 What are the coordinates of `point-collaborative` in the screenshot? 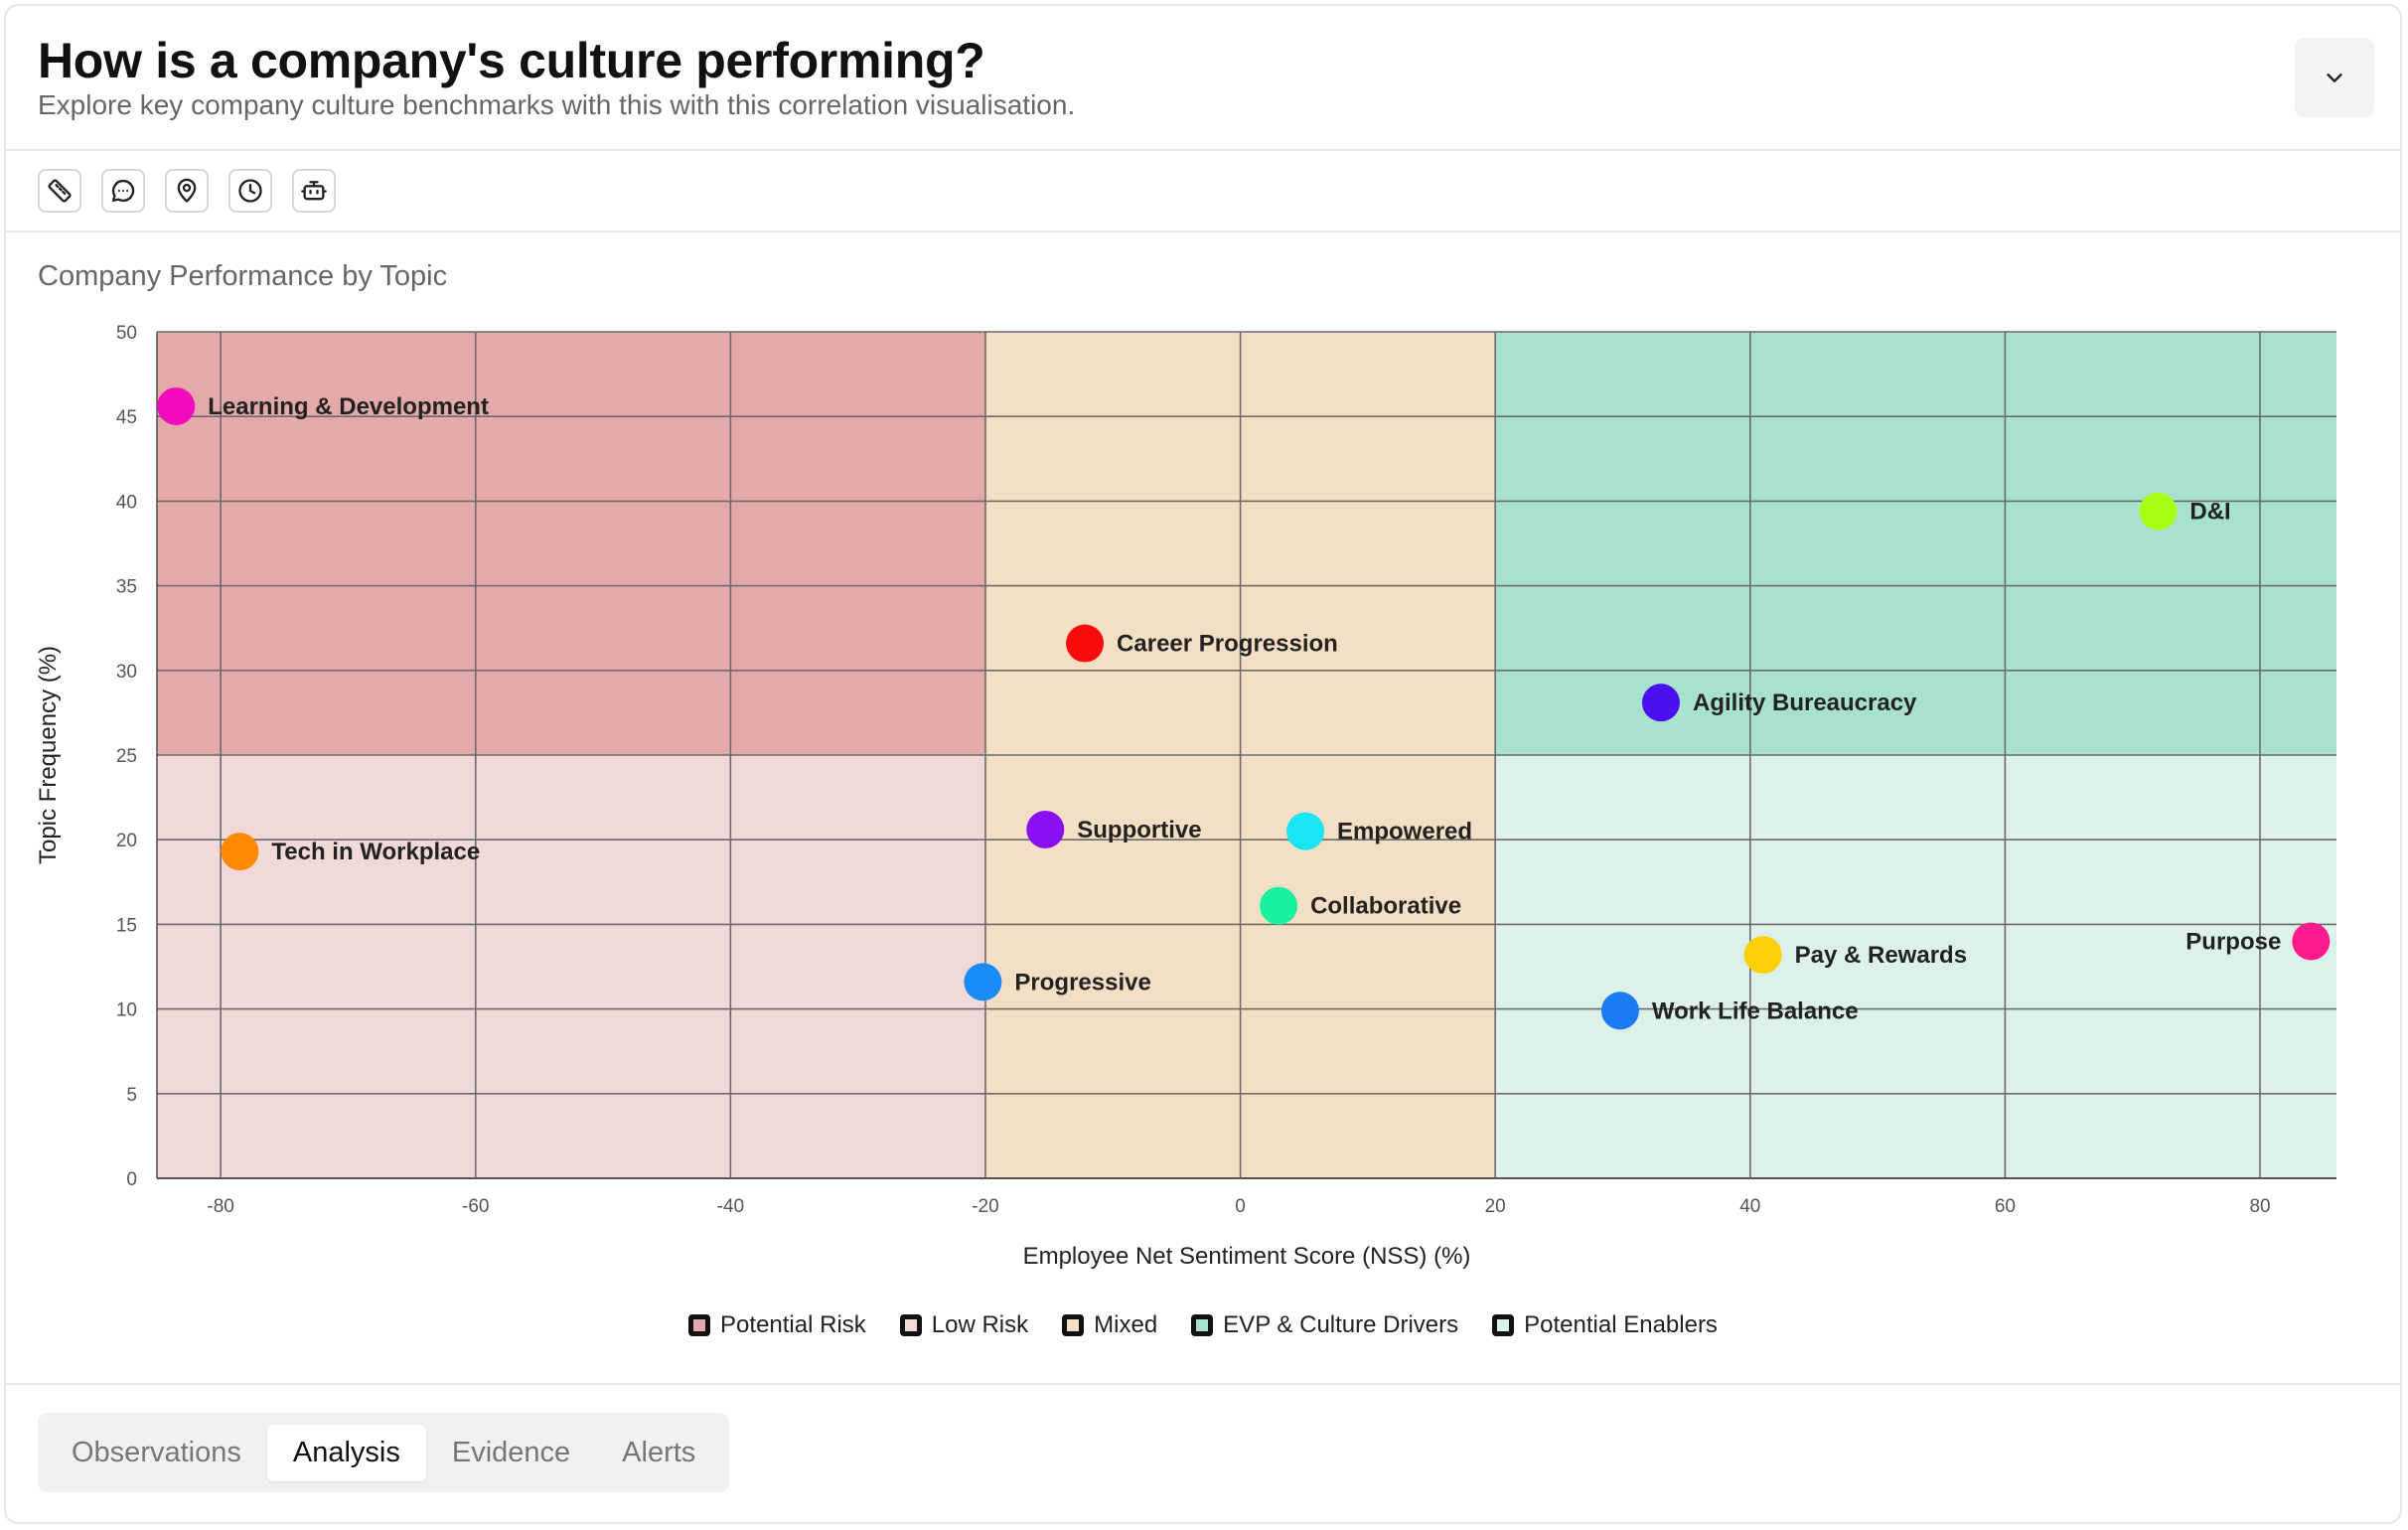 It's located at (1279, 905).